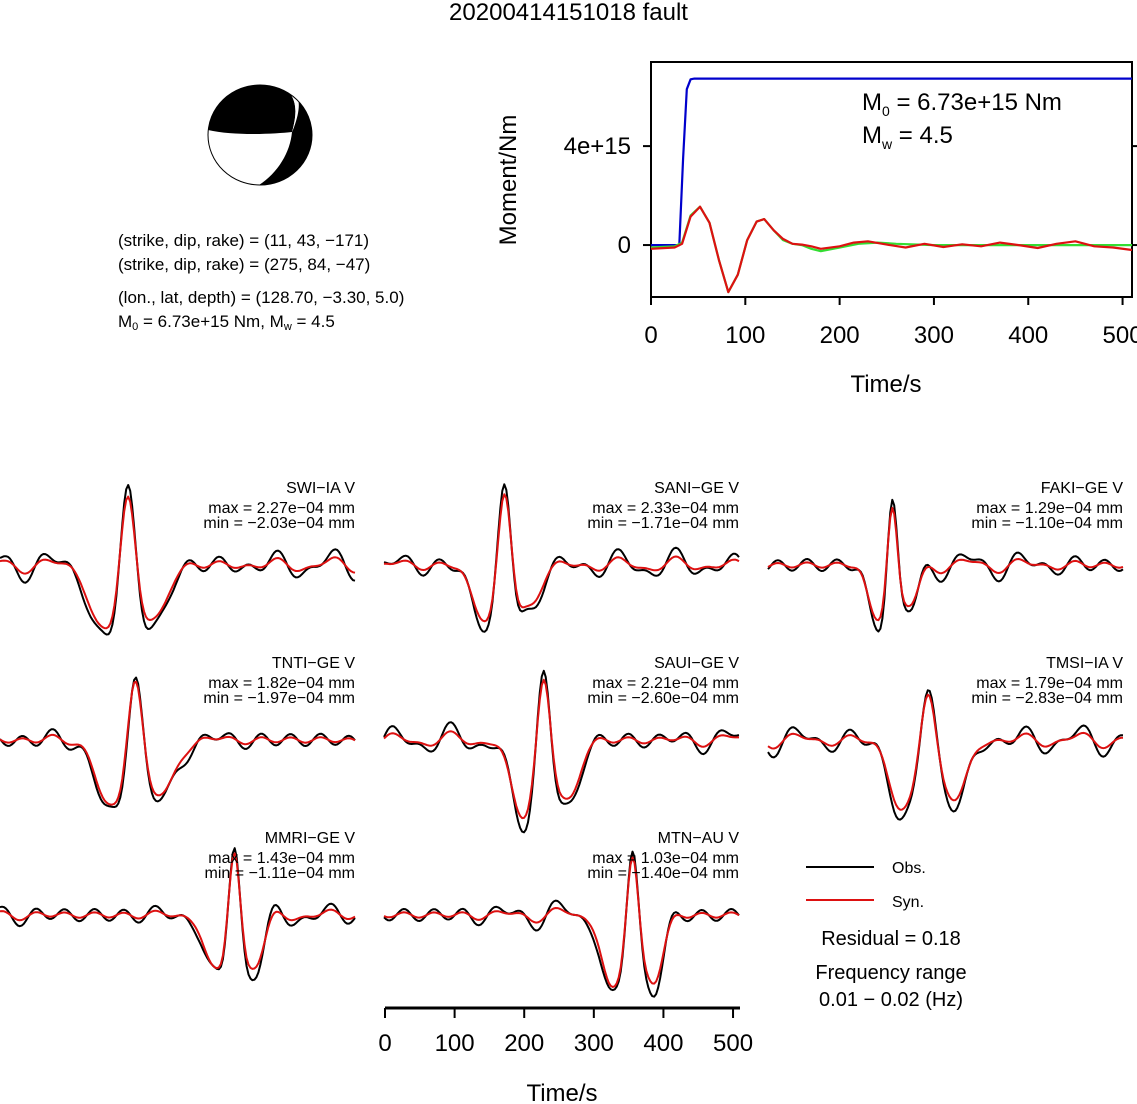 This screenshot has width=1137, height=1104. Describe the element at coordinates (624, 245) in the screenshot. I see `moment-ytick-label-0: 0` at that location.